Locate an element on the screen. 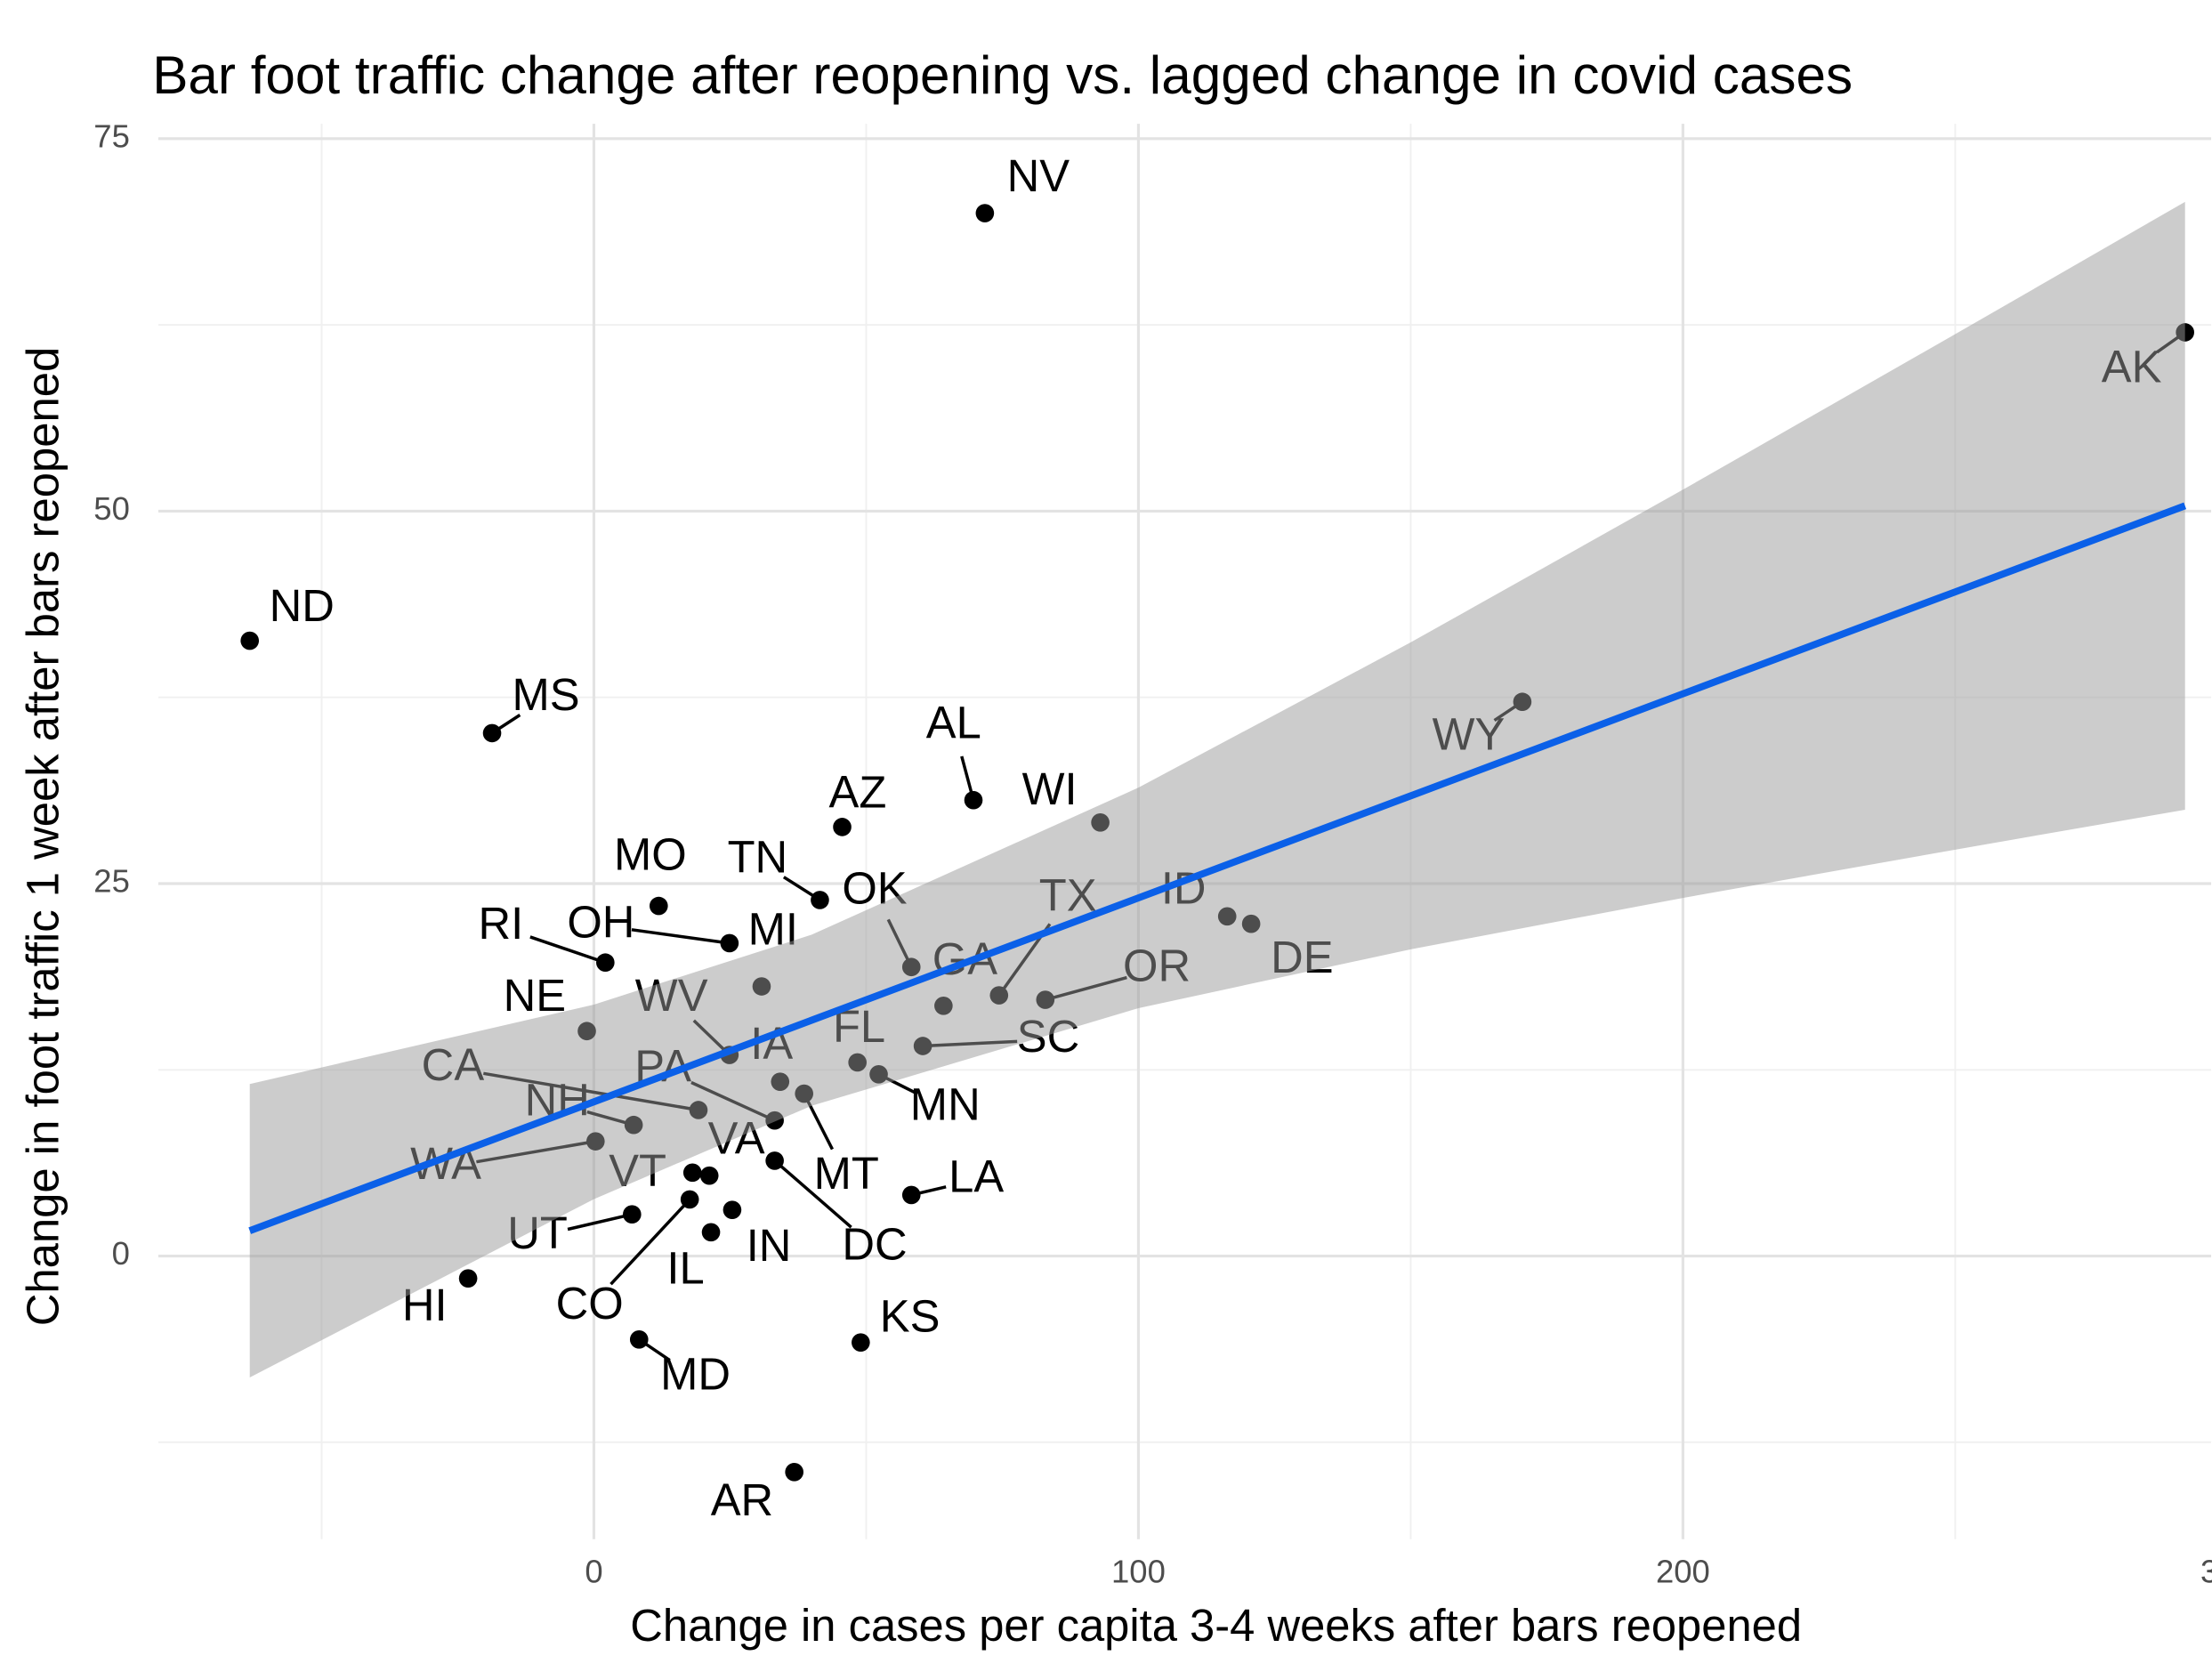 This screenshot has width=2212, height=1680. point-label: LA is located at coordinates (977, 1176).